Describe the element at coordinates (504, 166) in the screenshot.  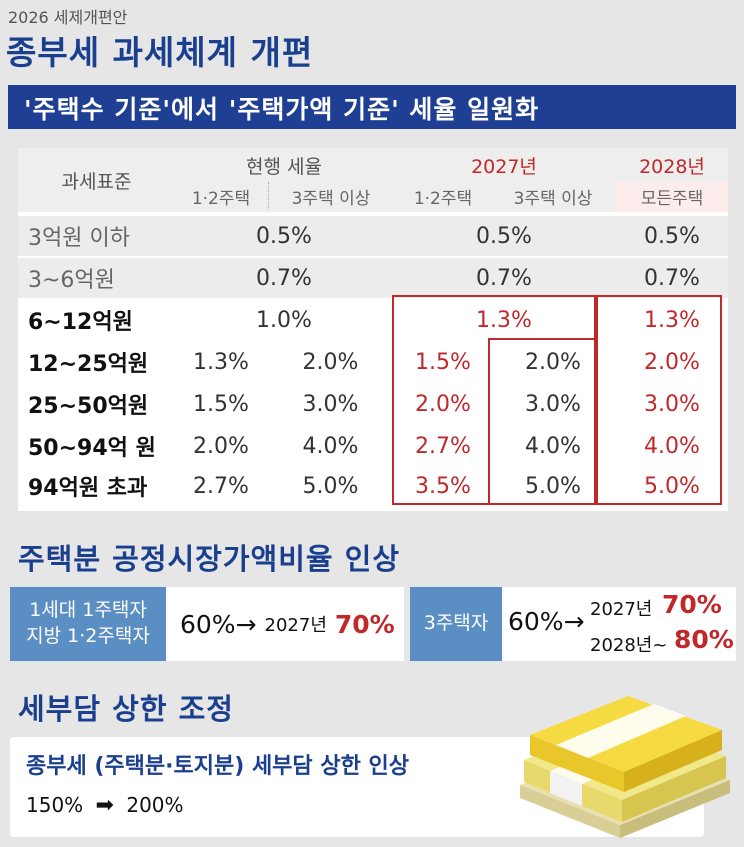
I see `header-2027: 2027년` at that location.